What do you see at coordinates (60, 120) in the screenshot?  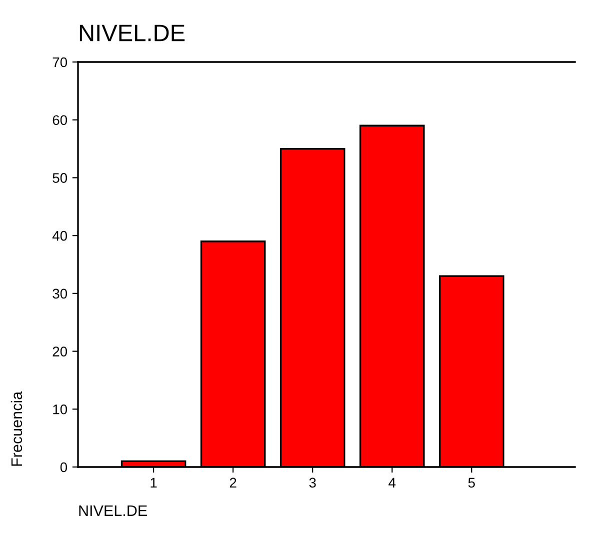 I see `y-tick-label: 60` at bounding box center [60, 120].